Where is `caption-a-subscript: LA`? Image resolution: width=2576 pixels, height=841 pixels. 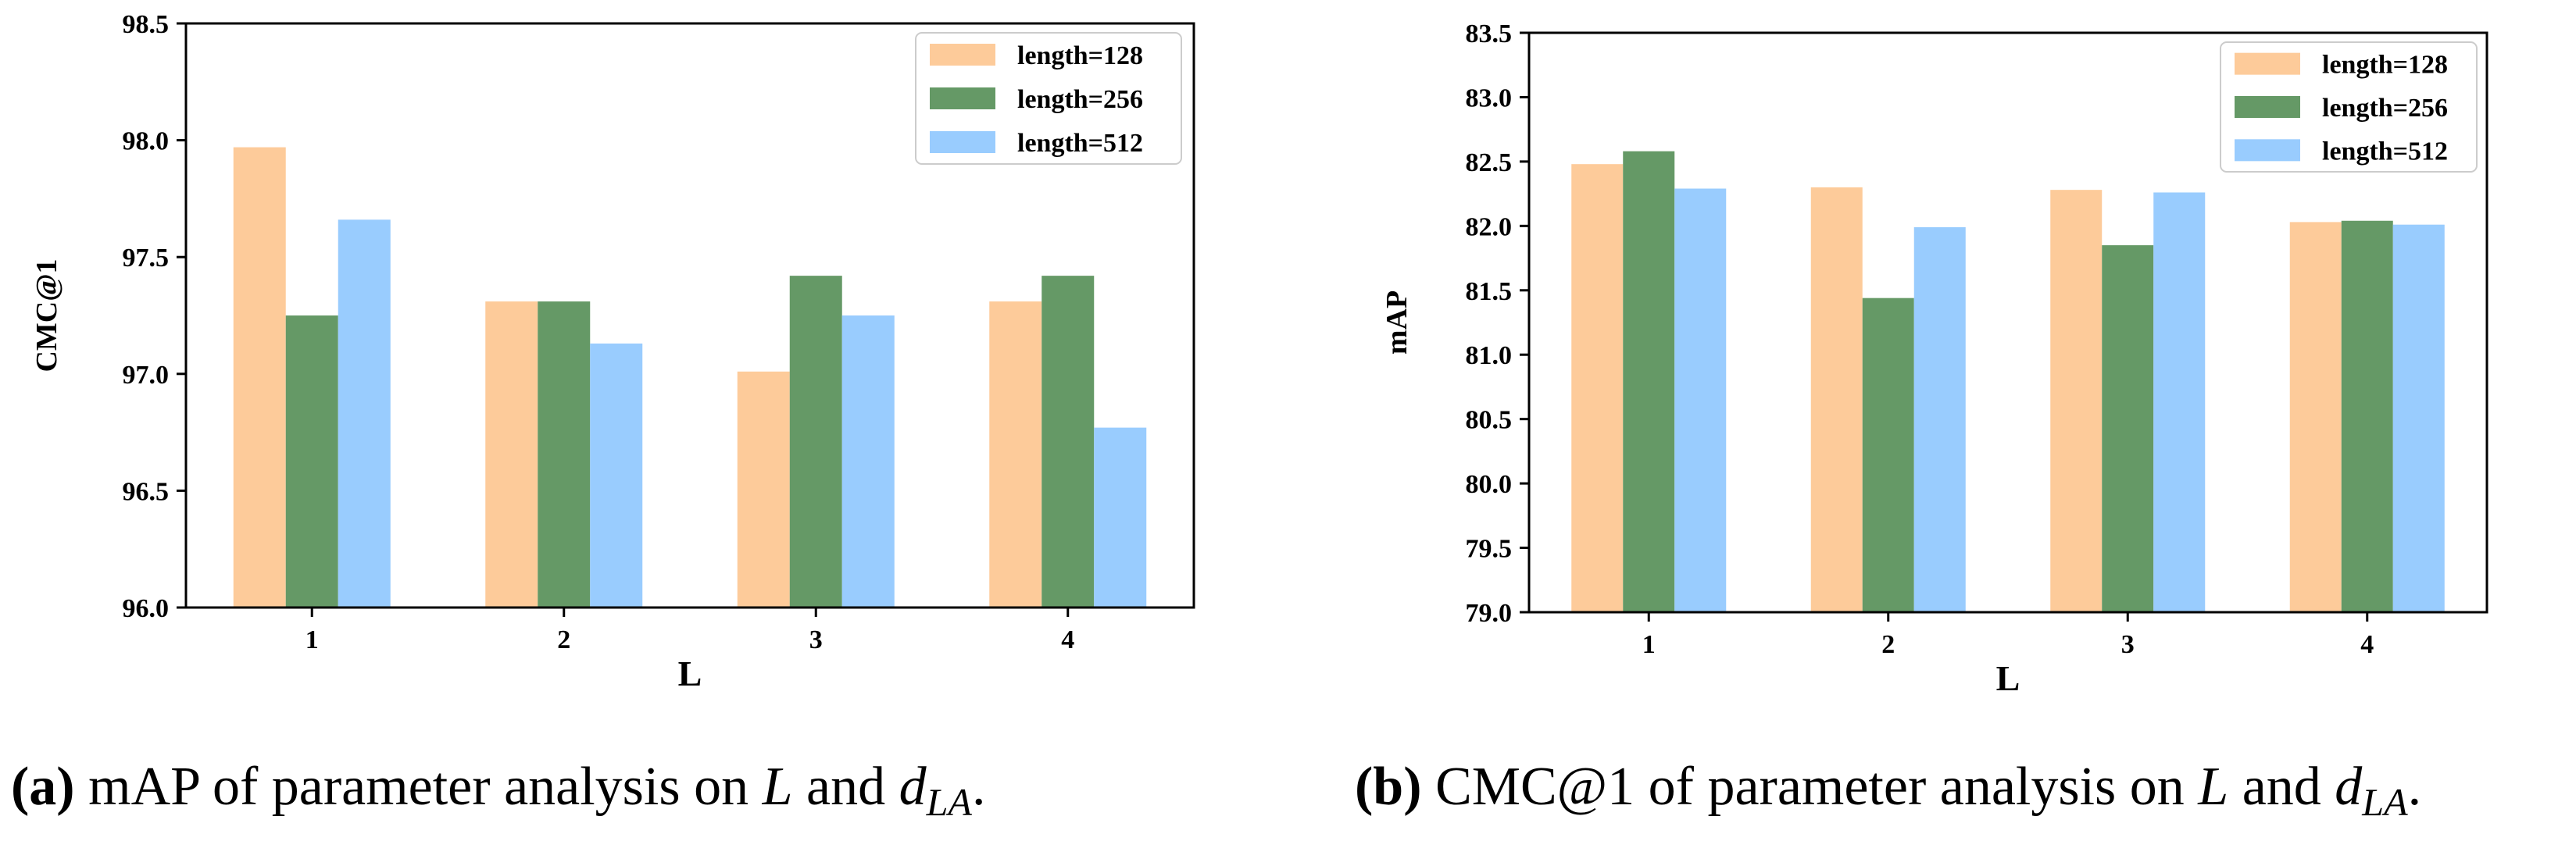 caption-a-subscript: LA is located at coordinates (950, 802).